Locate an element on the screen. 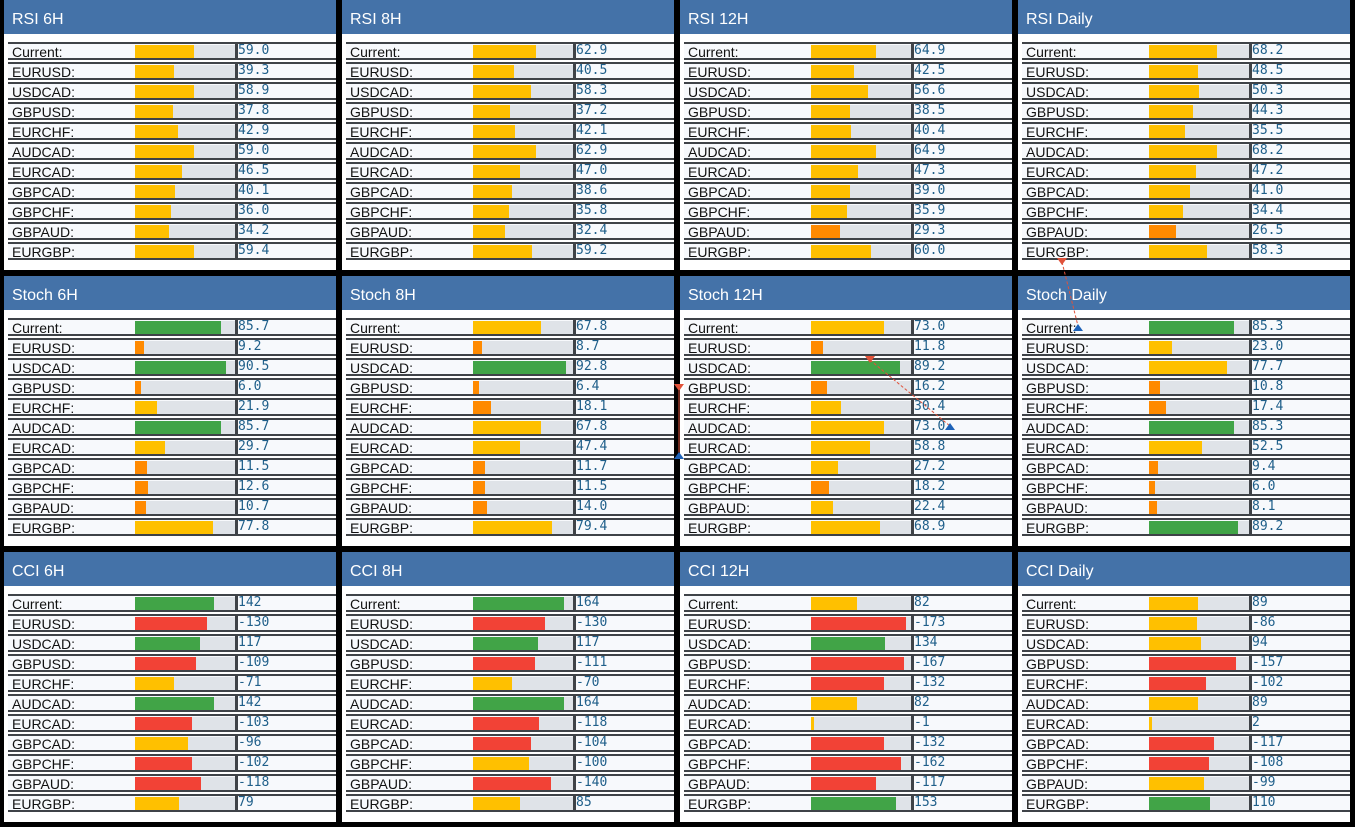 This screenshot has height=827, width=1355. indicator-row: GBPUSD: 37.8 is located at coordinates (172, 111).